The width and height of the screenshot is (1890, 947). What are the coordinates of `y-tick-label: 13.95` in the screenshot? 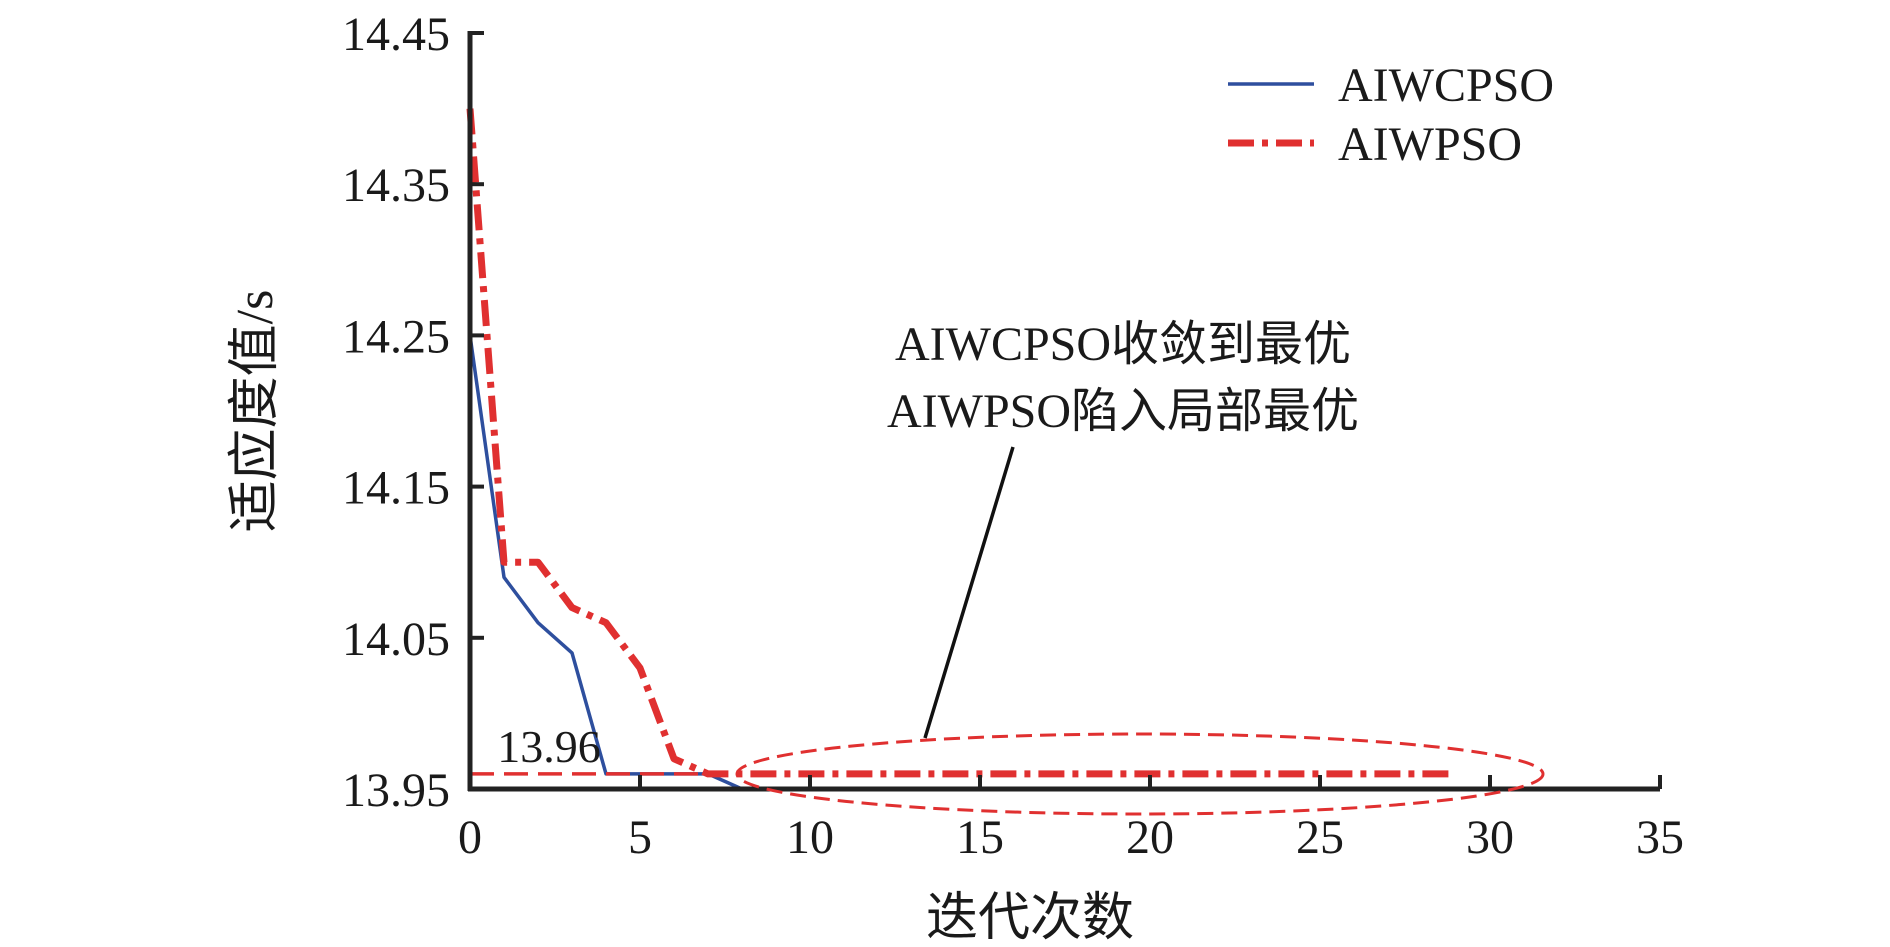 It's located at (396, 790).